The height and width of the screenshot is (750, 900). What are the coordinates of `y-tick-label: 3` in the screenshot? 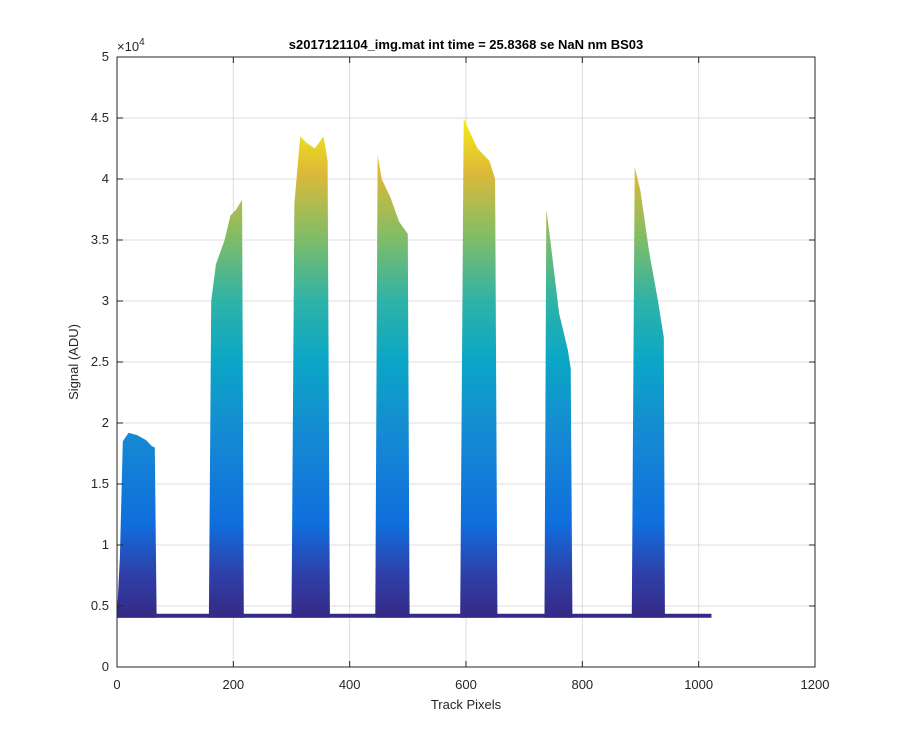 It's located at (105, 300).